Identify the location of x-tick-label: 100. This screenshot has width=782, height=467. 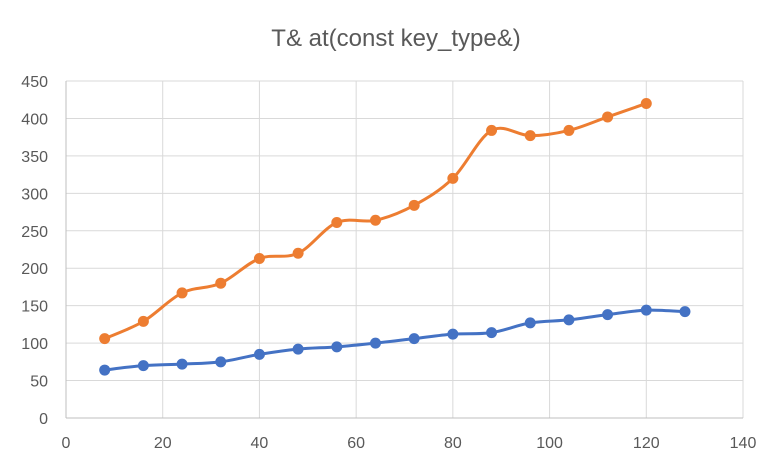
(549, 443).